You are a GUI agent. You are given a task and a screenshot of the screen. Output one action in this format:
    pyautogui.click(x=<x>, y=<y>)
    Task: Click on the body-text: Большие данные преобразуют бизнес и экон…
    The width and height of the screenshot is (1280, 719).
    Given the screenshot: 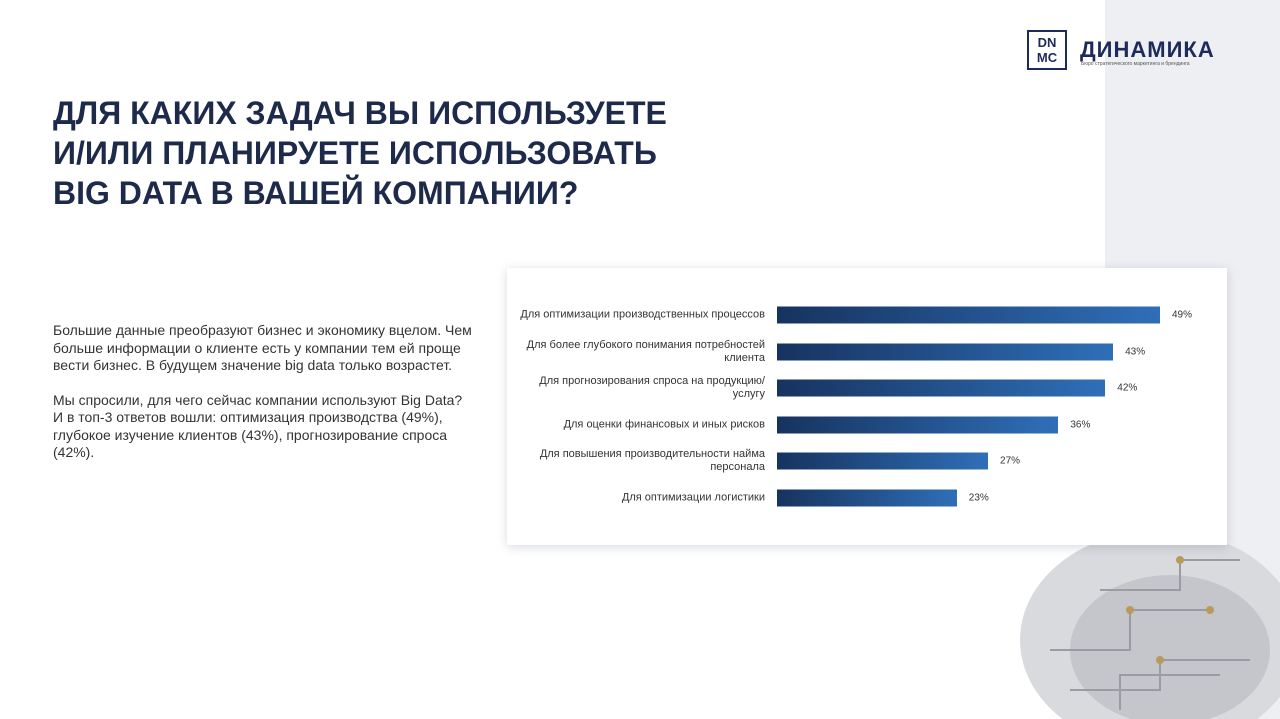 What is the action you would take?
    pyautogui.click(x=270, y=400)
    